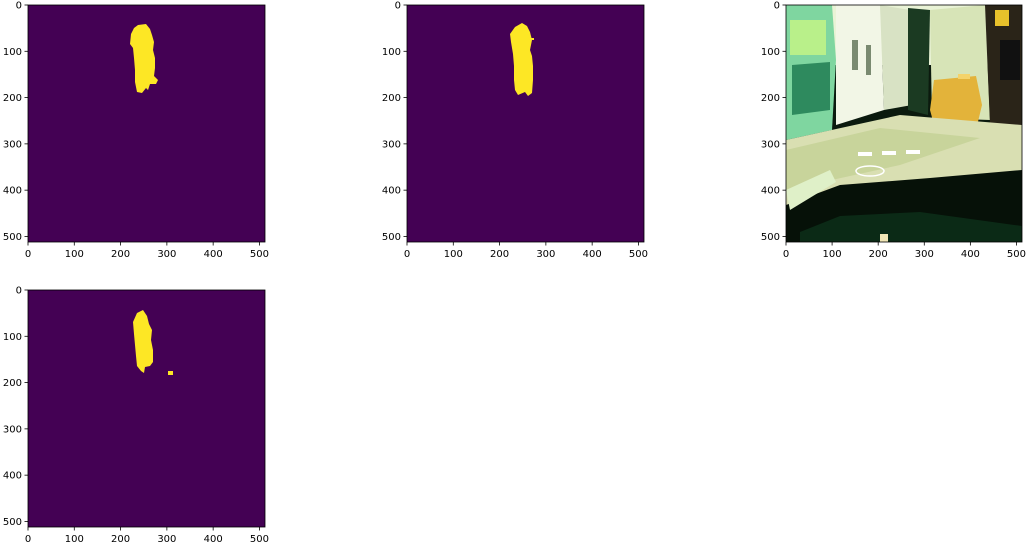  I want to click on panel-4: 0 100 200 300 400 500 0 100 200 300 400 500, so click(136, 416).